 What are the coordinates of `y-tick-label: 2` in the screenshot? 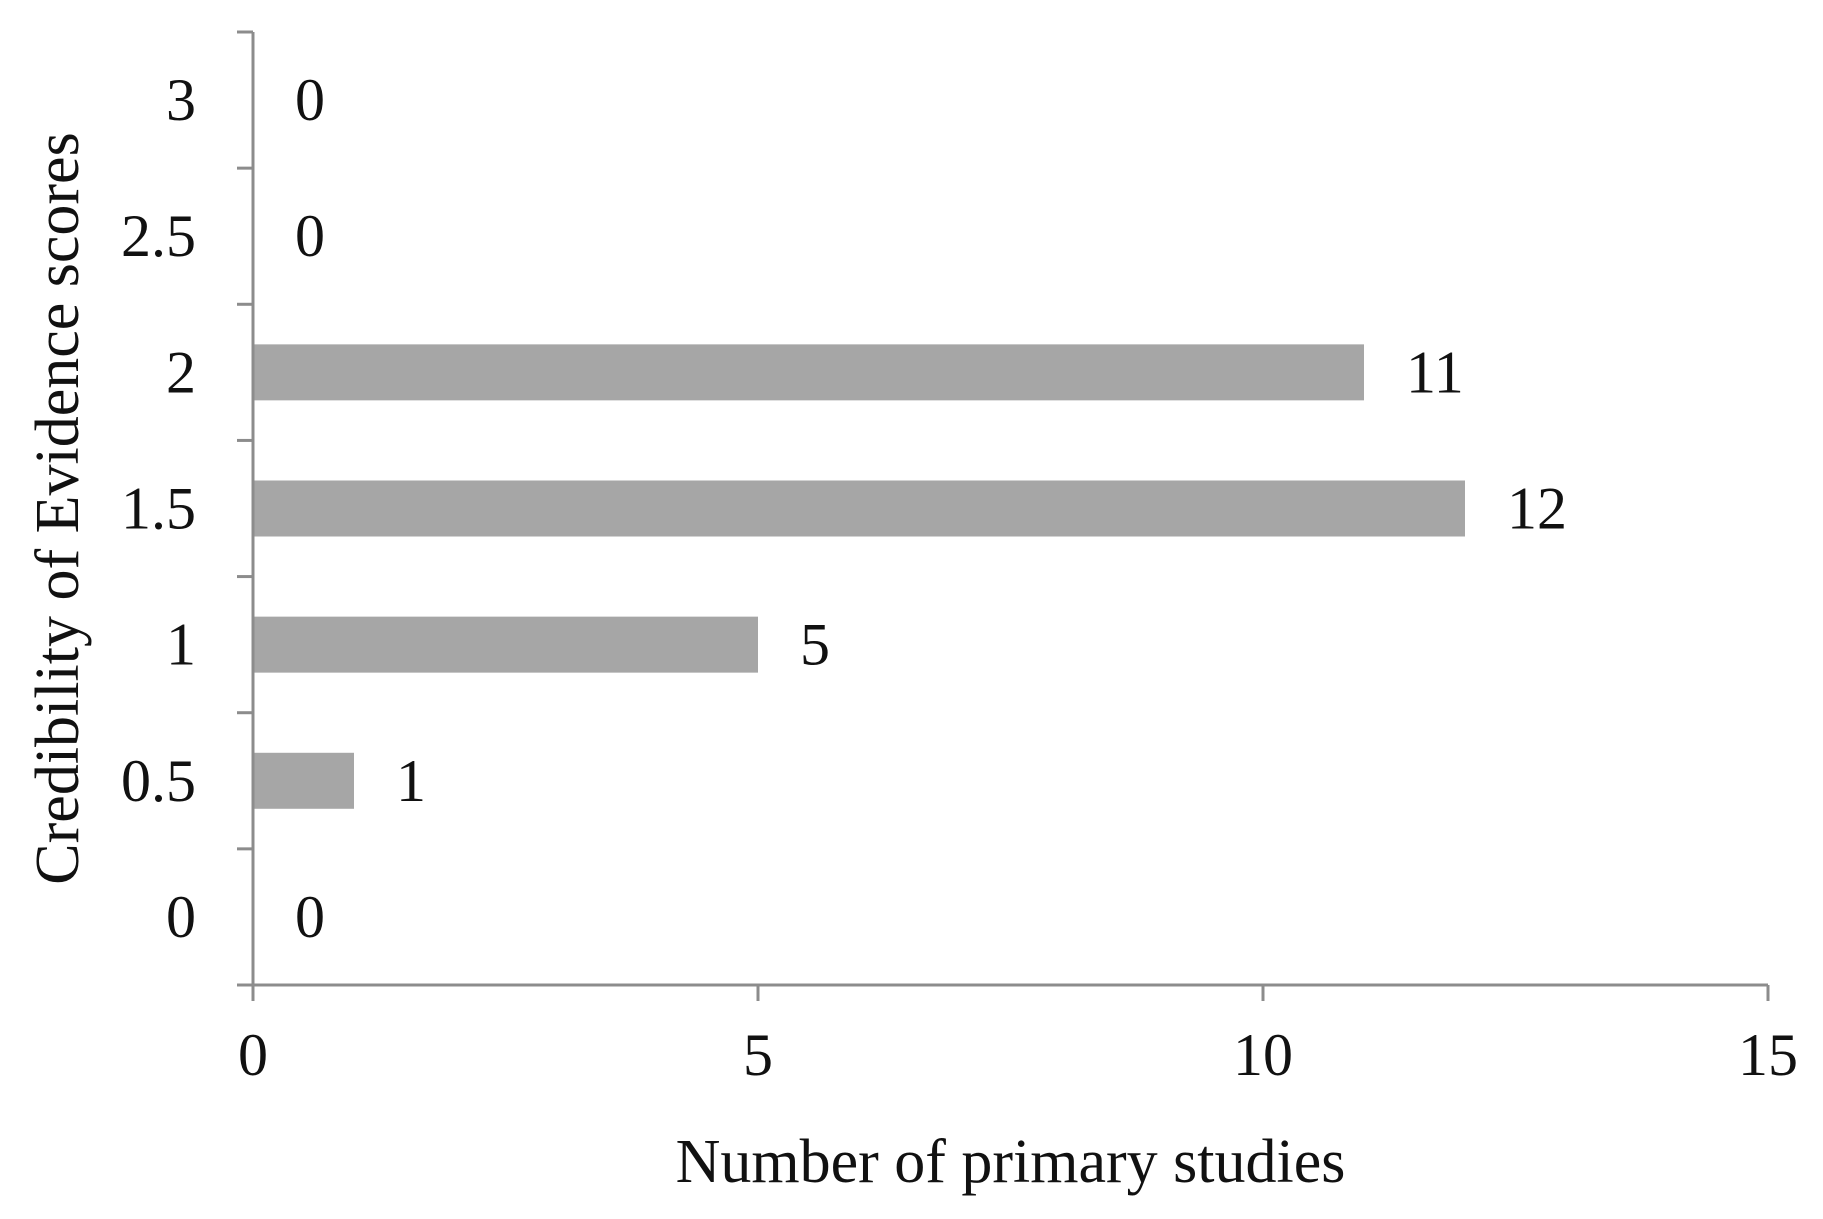 It's located at (181, 372).